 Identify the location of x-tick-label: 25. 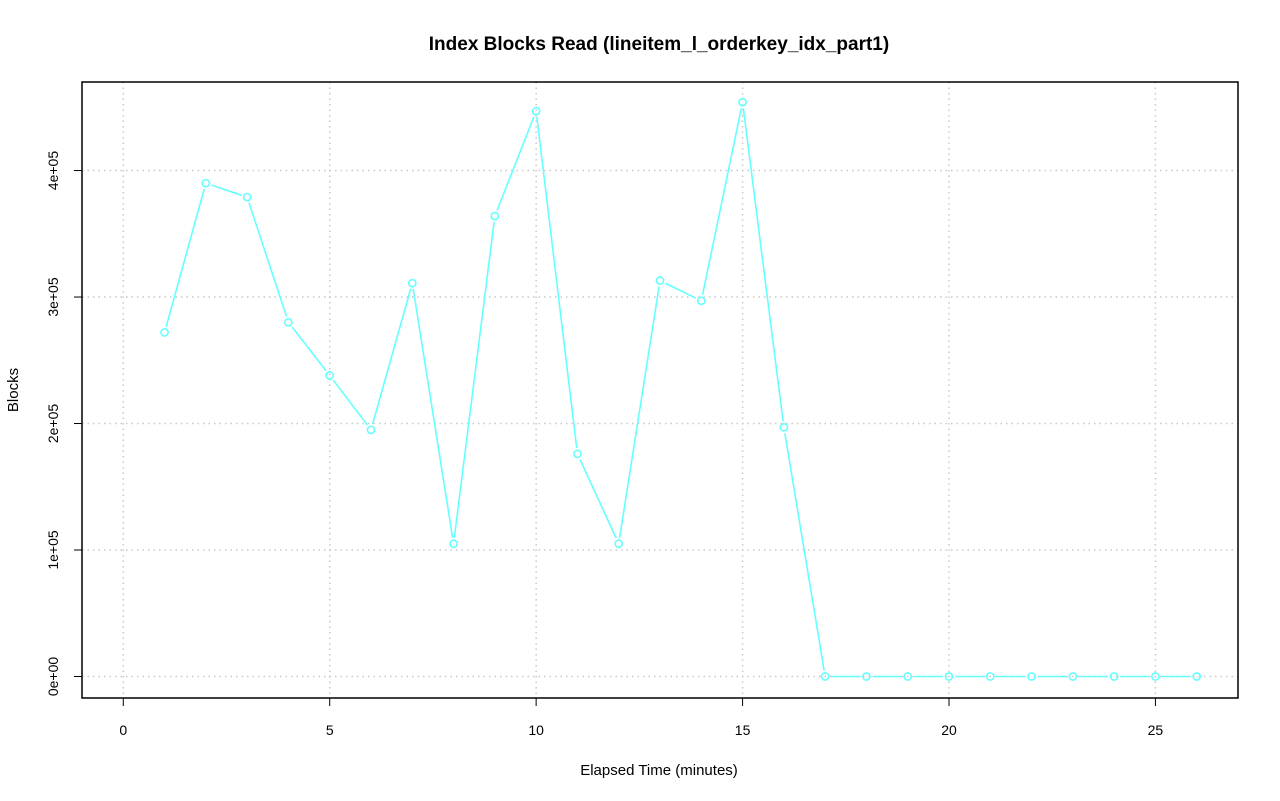
(1156, 730).